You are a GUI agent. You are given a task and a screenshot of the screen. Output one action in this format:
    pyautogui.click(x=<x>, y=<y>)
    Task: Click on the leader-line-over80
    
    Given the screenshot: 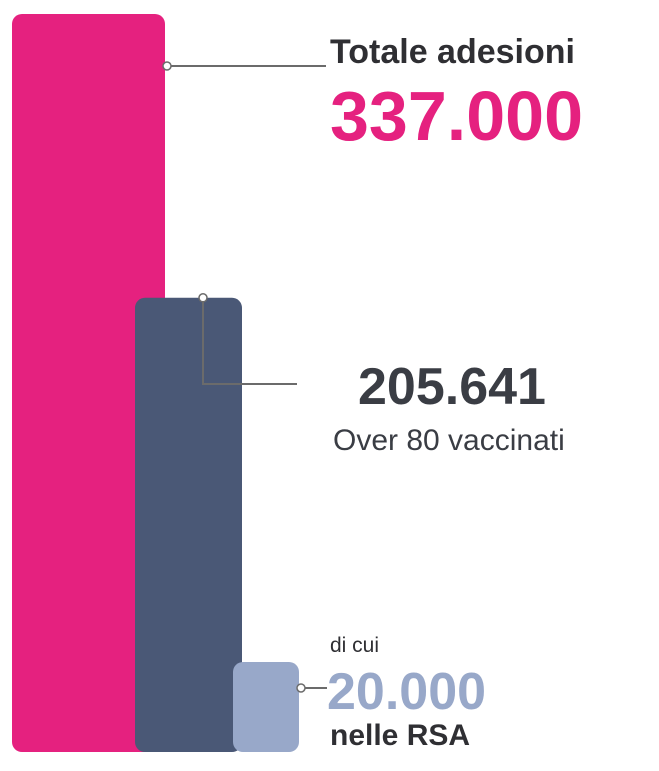 What is the action you would take?
    pyautogui.click(x=249, y=339)
    